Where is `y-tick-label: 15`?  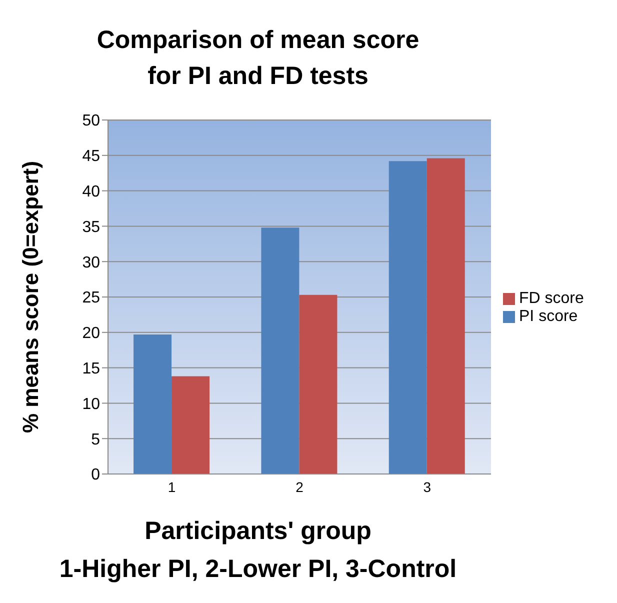 y-tick-label: 15 is located at coordinates (91, 369).